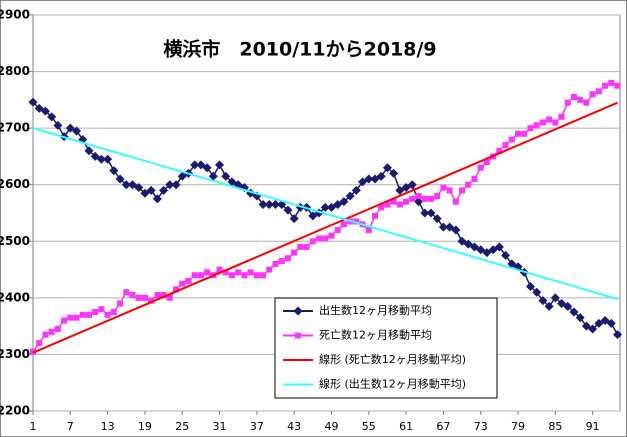 The width and height of the screenshot is (627, 437). I want to click on x-tick-label: 85, so click(555, 426).